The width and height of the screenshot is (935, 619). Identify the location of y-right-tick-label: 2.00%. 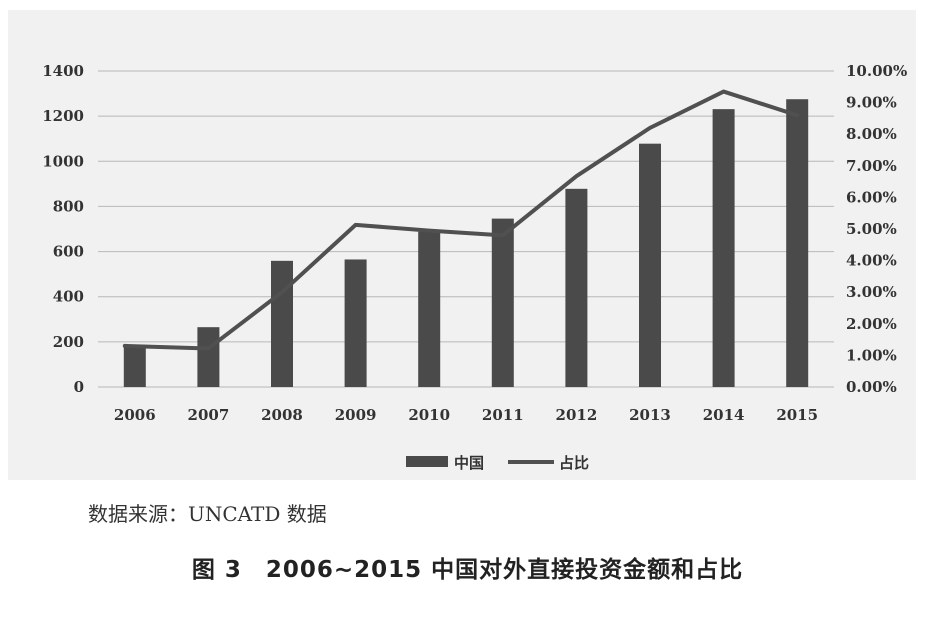
(871, 324).